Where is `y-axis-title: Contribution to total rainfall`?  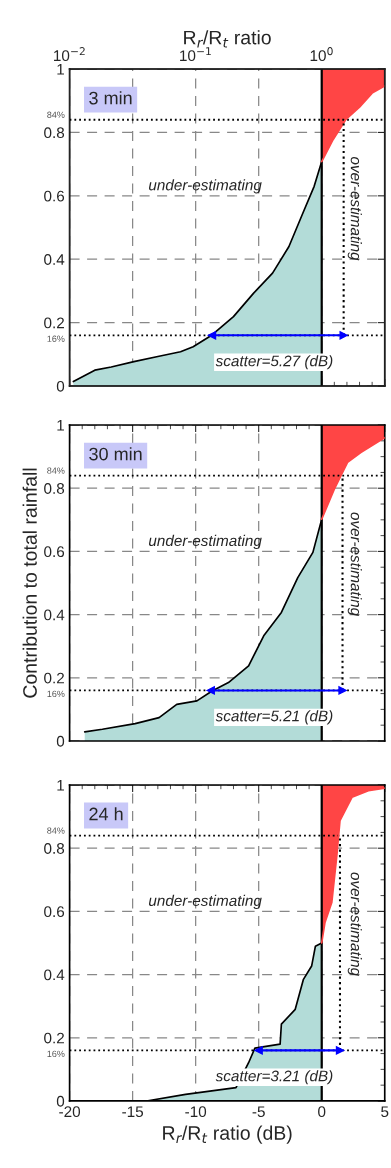
y-axis-title: Contribution to total rainfall is located at coordinates (29, 583).